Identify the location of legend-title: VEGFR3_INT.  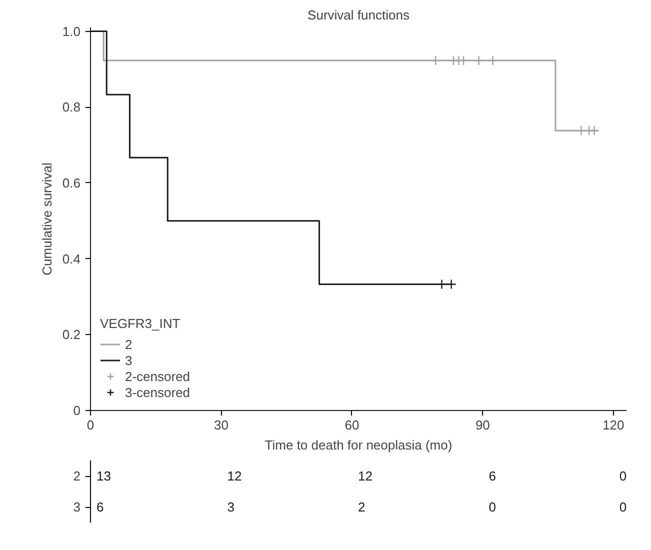
(141, 323).